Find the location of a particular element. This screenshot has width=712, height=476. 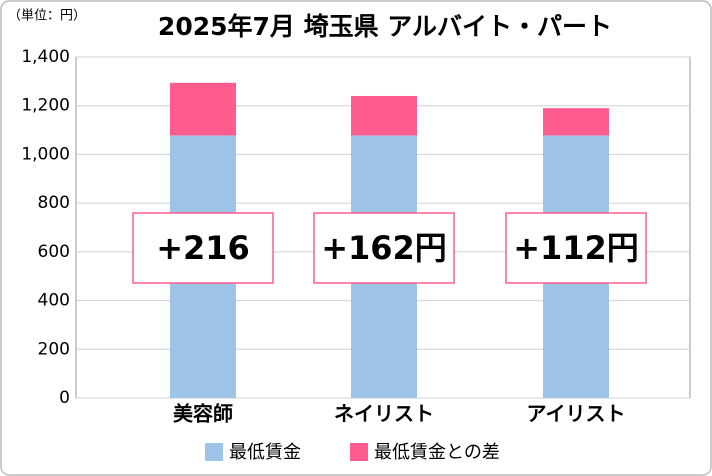

chart-title: 2025年7月 埼玉県 アルバイト・パート is located at coordinates (385, 26).